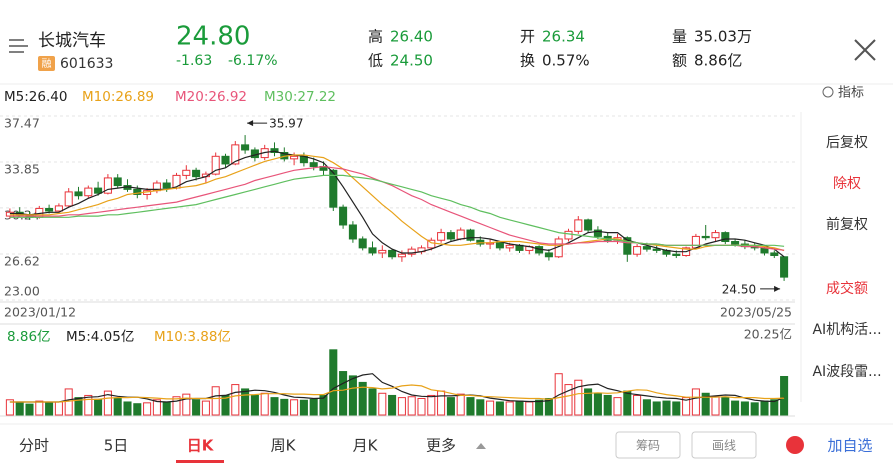 The height and width of the screenshot is (466, 893). What do you see at coordinates (851, 93) in the screenshot?
I see `indicator: 指标` at bounding box center [851, 93].